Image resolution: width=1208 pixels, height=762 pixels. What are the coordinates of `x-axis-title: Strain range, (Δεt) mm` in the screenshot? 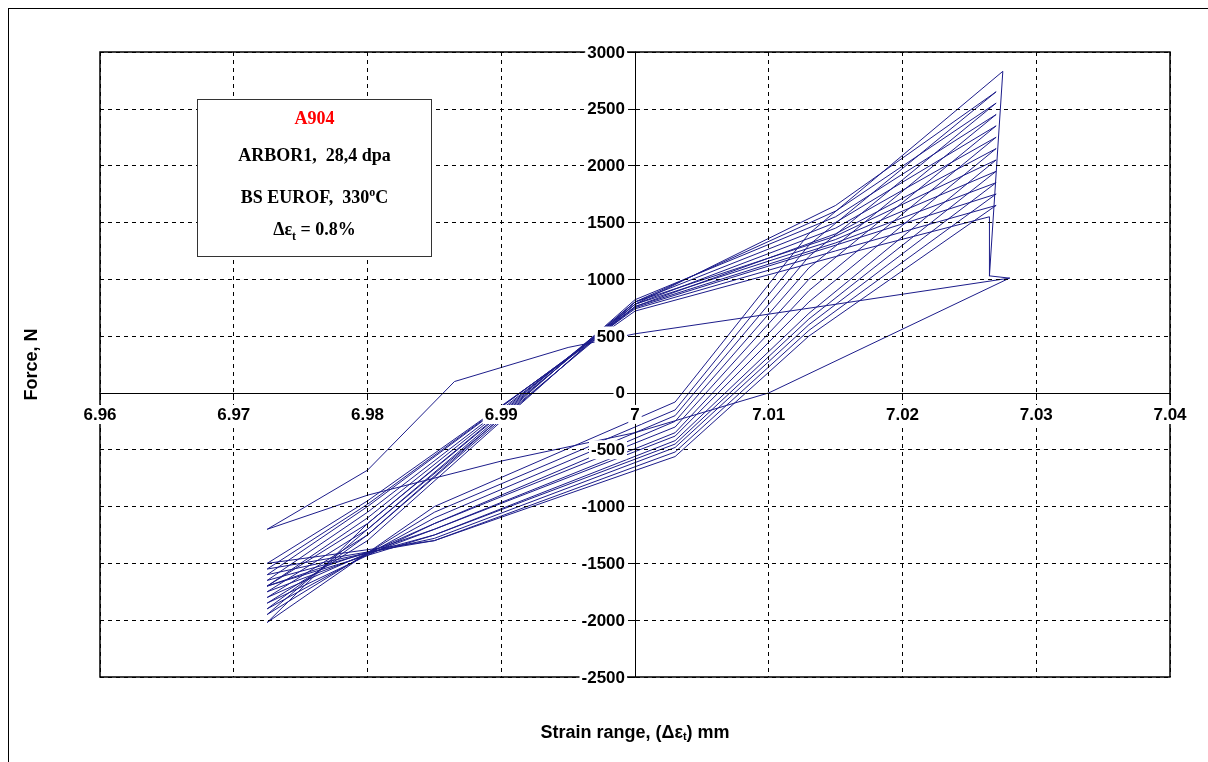 It's located at (635, 731).